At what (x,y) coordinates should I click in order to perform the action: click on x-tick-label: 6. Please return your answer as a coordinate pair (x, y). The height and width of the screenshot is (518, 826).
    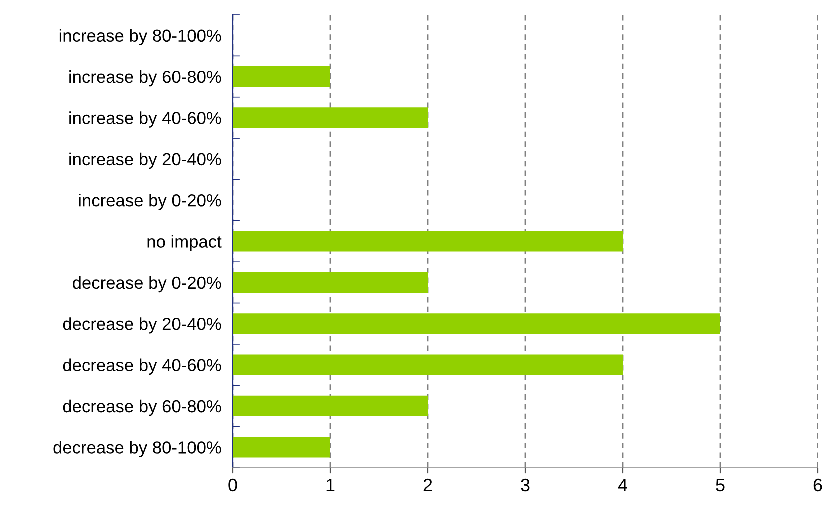
    Looking at the image, I should click on (818, 485).